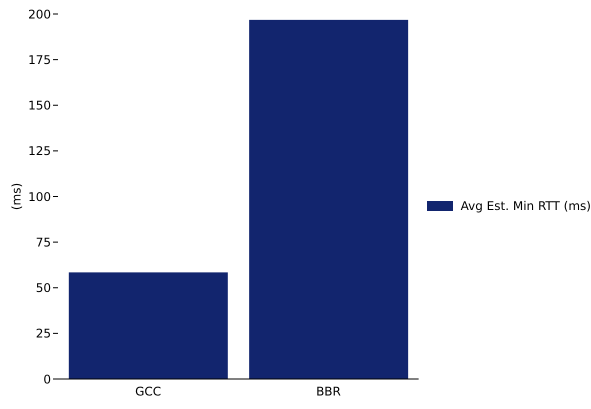  What do you see at coordinates (39, 14) in the screenshot?
I see `y-tick-label: 200` at bounding box center [39, 14].